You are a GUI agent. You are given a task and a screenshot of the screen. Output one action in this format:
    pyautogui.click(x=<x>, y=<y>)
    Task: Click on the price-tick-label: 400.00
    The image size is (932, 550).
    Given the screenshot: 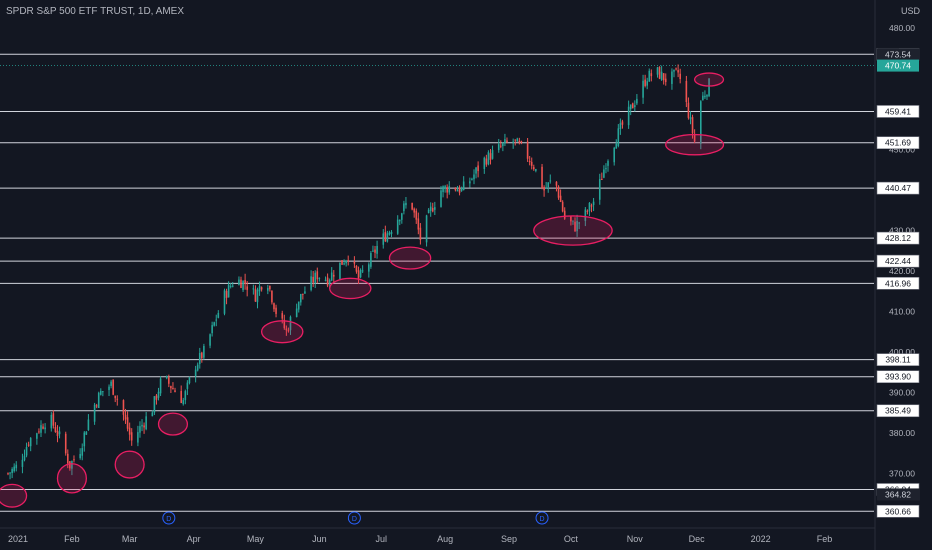 What is the action you would take?
    pyautogui.click(x=902, y=352)
    